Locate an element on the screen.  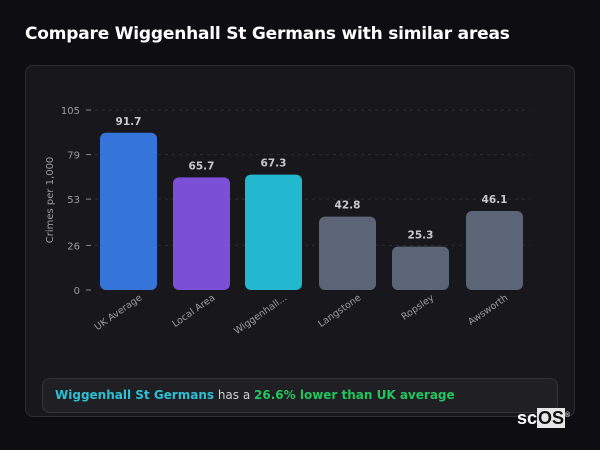
bar-local-area is located at coordinates (201, 233).